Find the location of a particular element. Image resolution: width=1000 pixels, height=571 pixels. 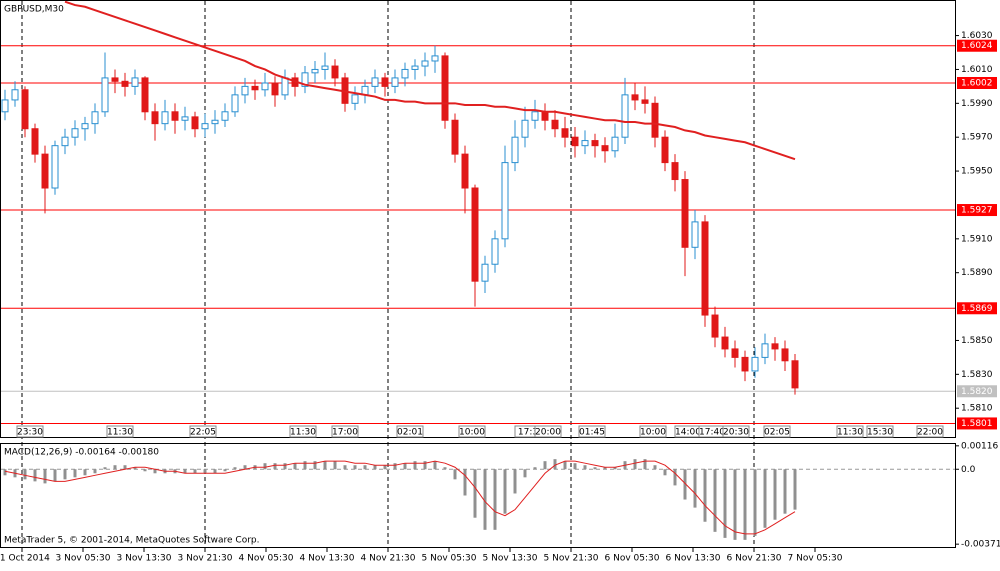

y-tick-label: 1.6010 is located at coordinates (977, 70).